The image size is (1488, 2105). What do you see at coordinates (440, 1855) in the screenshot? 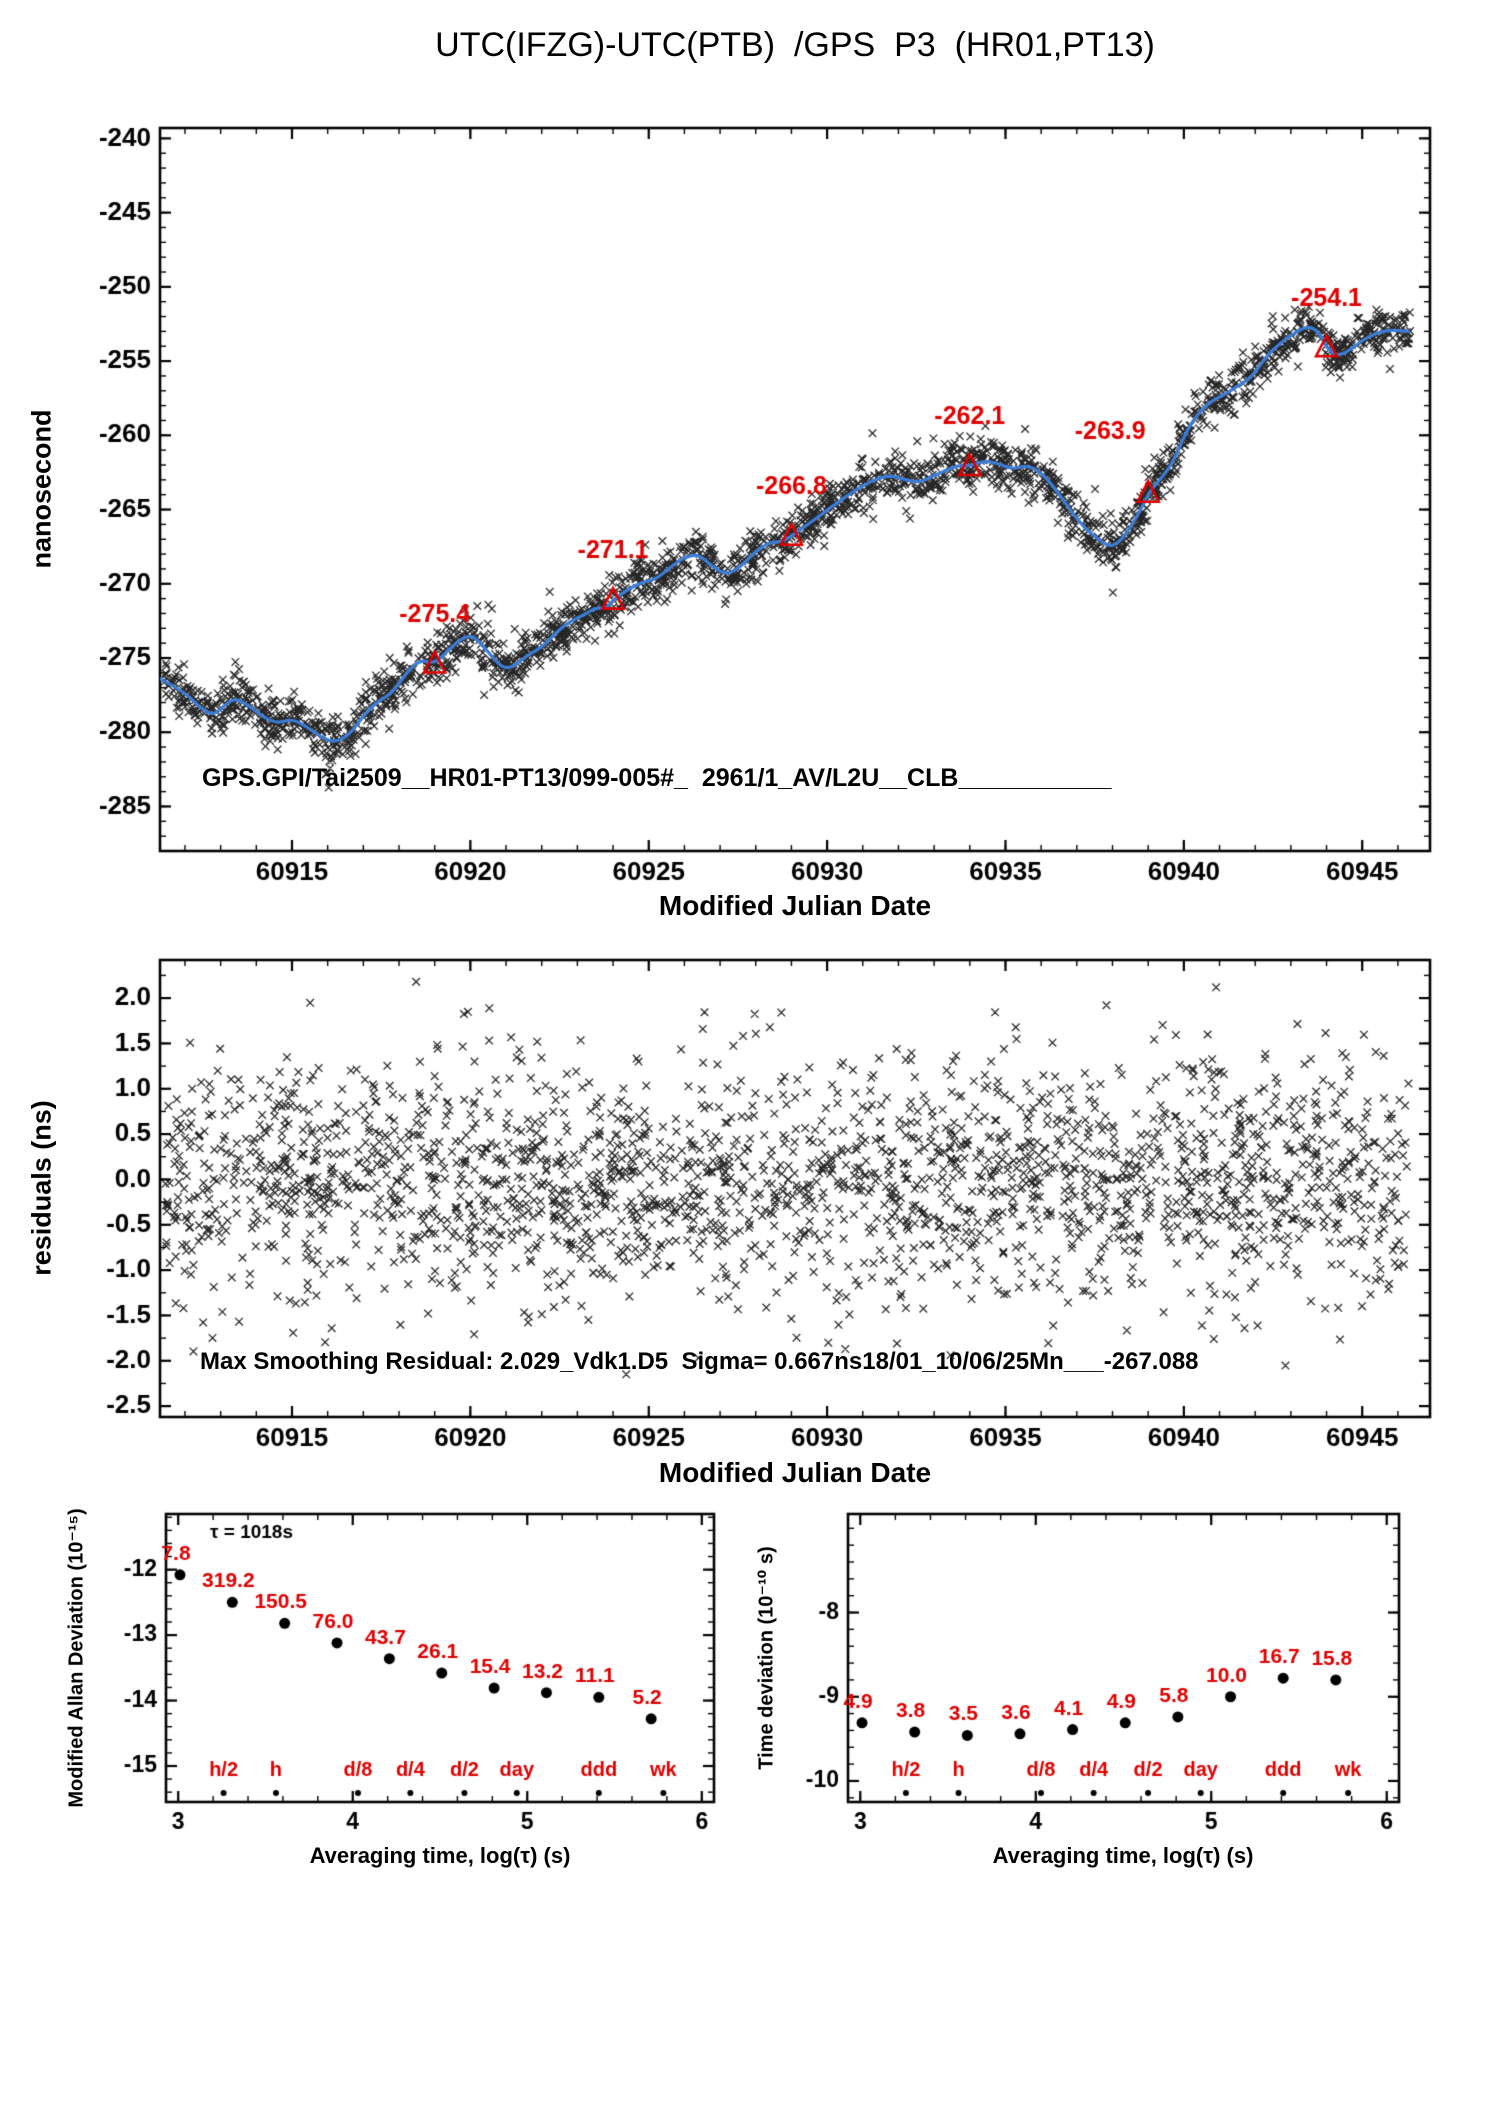
I see `mdev-x-axis-label: Averaging time, log(τ) (s)` at bounding box center [440, 1855].